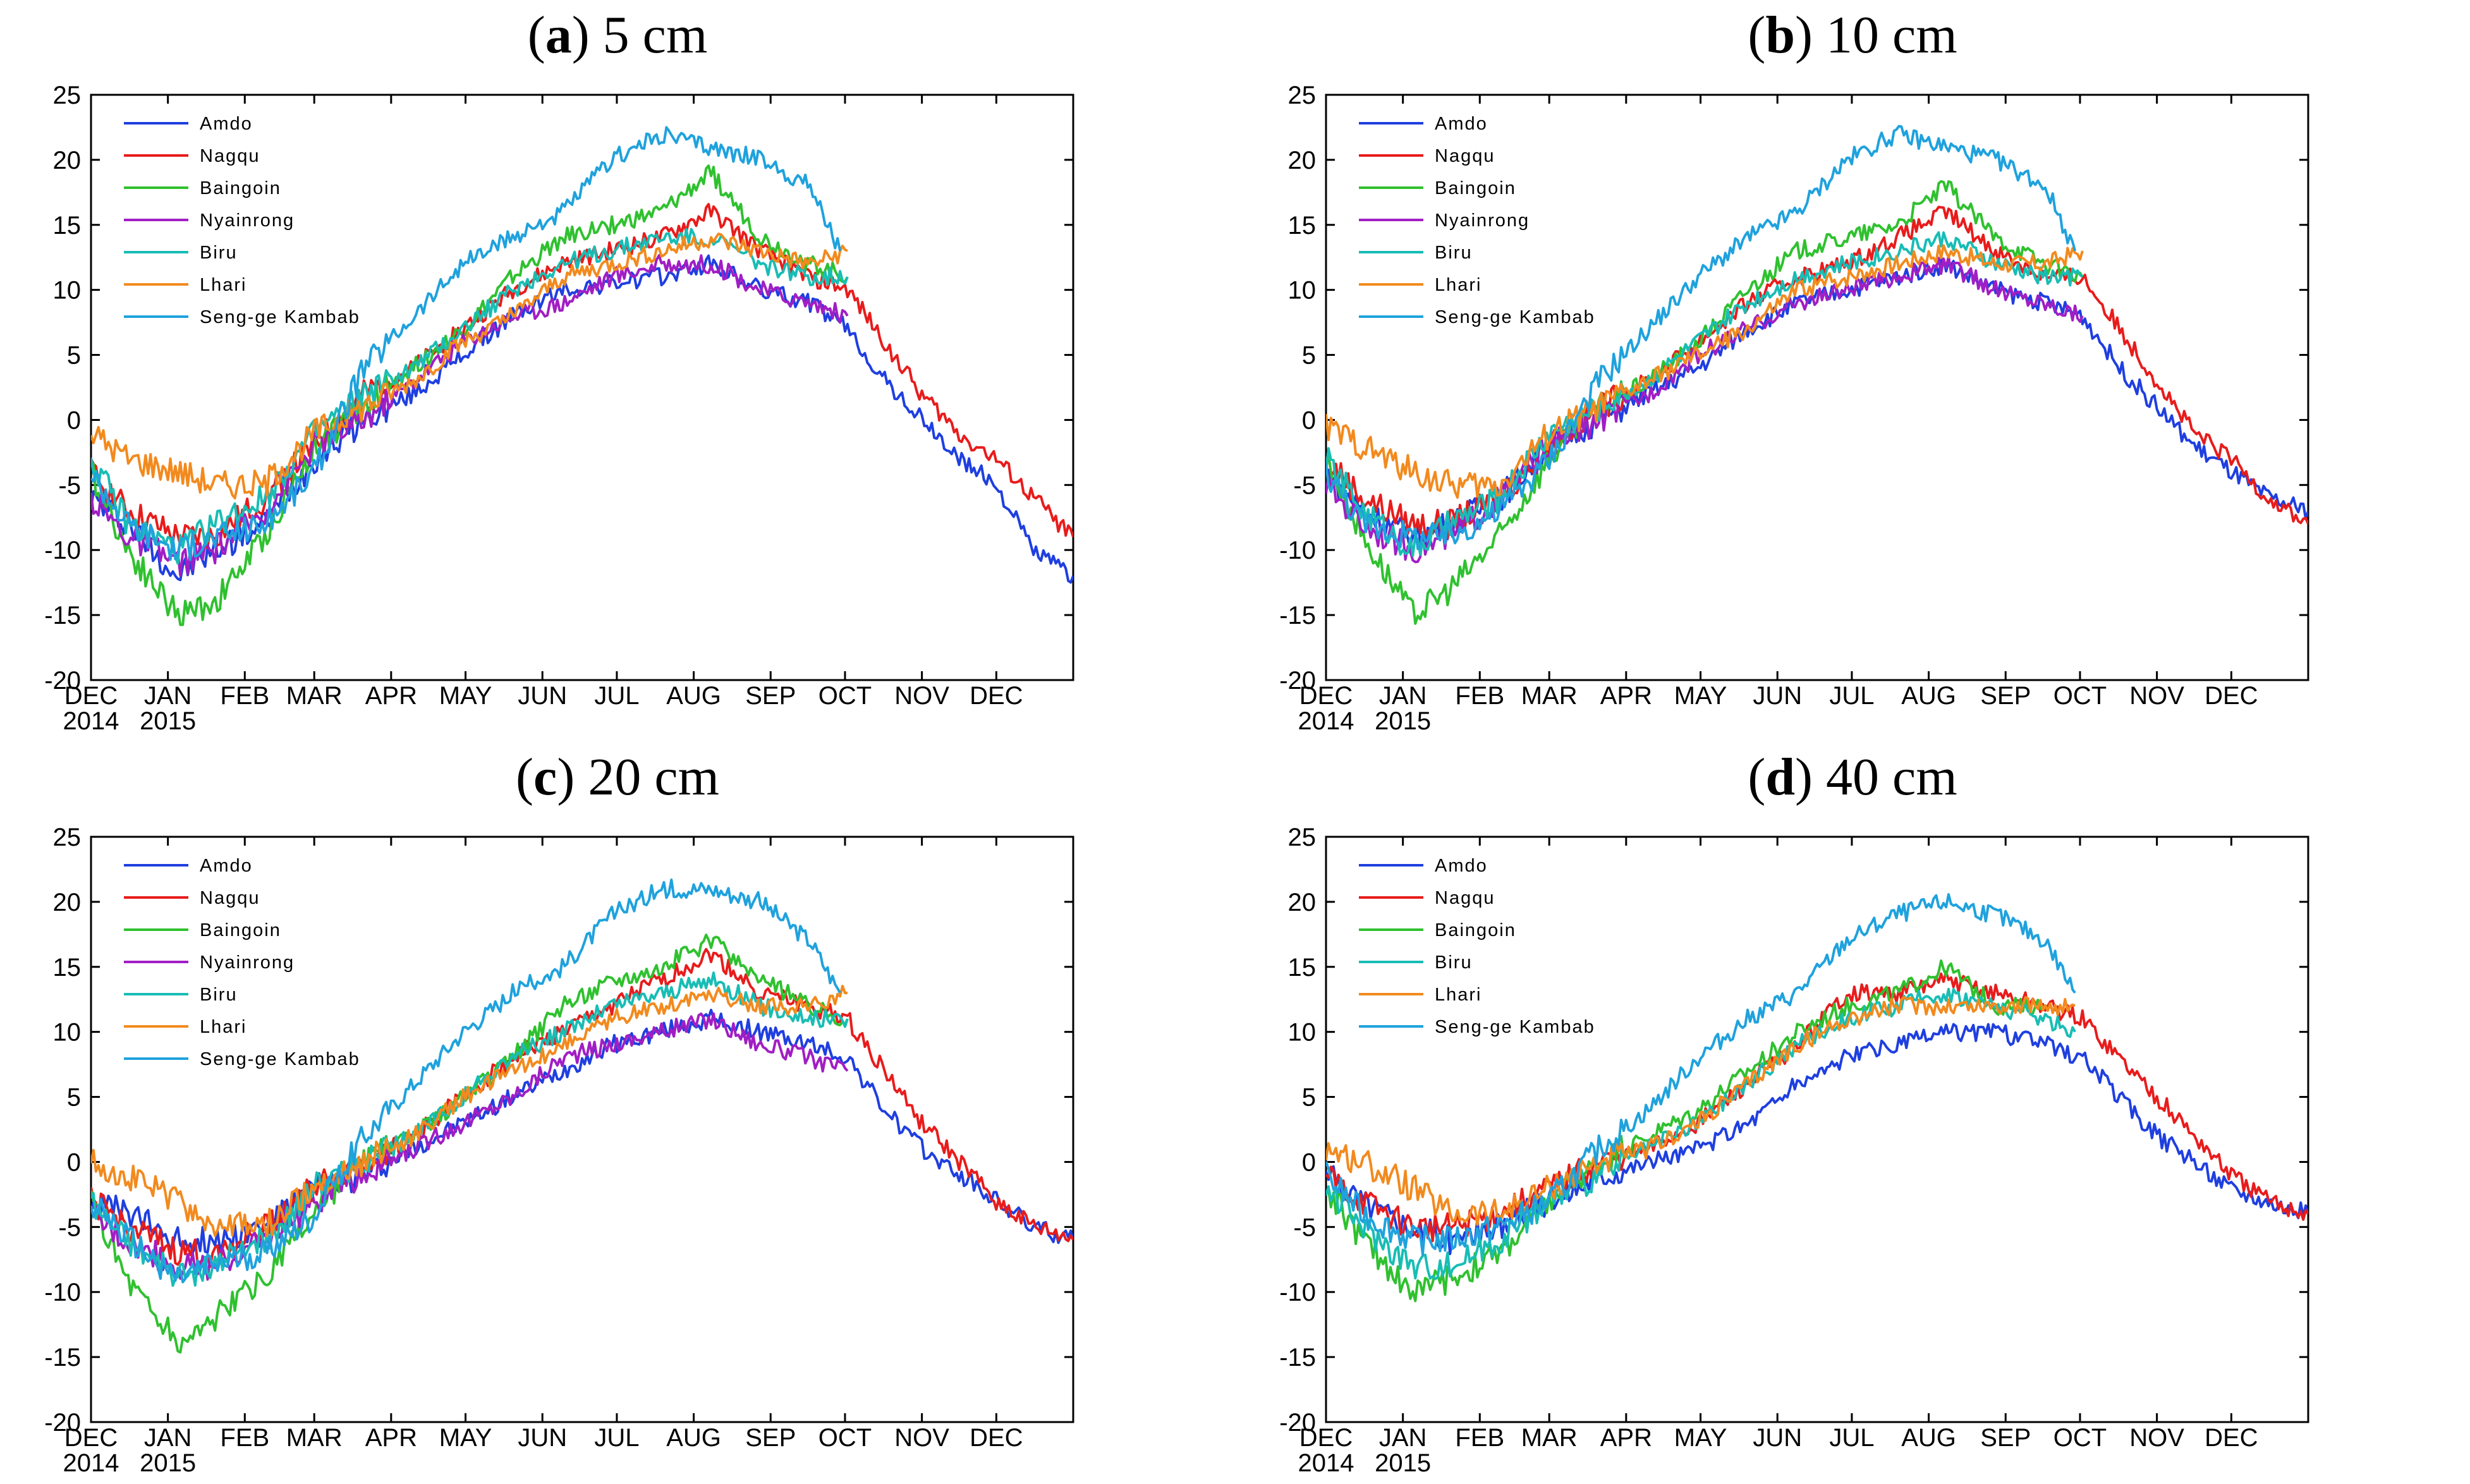 The width and height of the screenshot is (2470, 1484). What do you see at coordinates (1305, 1227) in the screenshot?
I see `y-tick-label: -5` at bounding box center [1305, 1227].